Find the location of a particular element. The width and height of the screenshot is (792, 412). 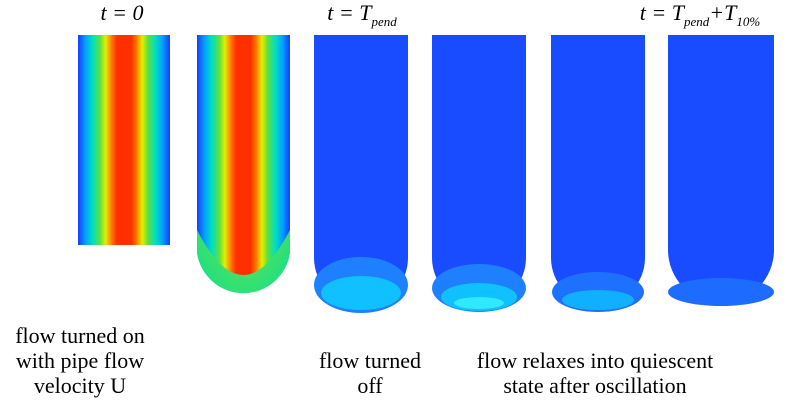

caption-line: with pipe flow is located at coordinates (80, 360).